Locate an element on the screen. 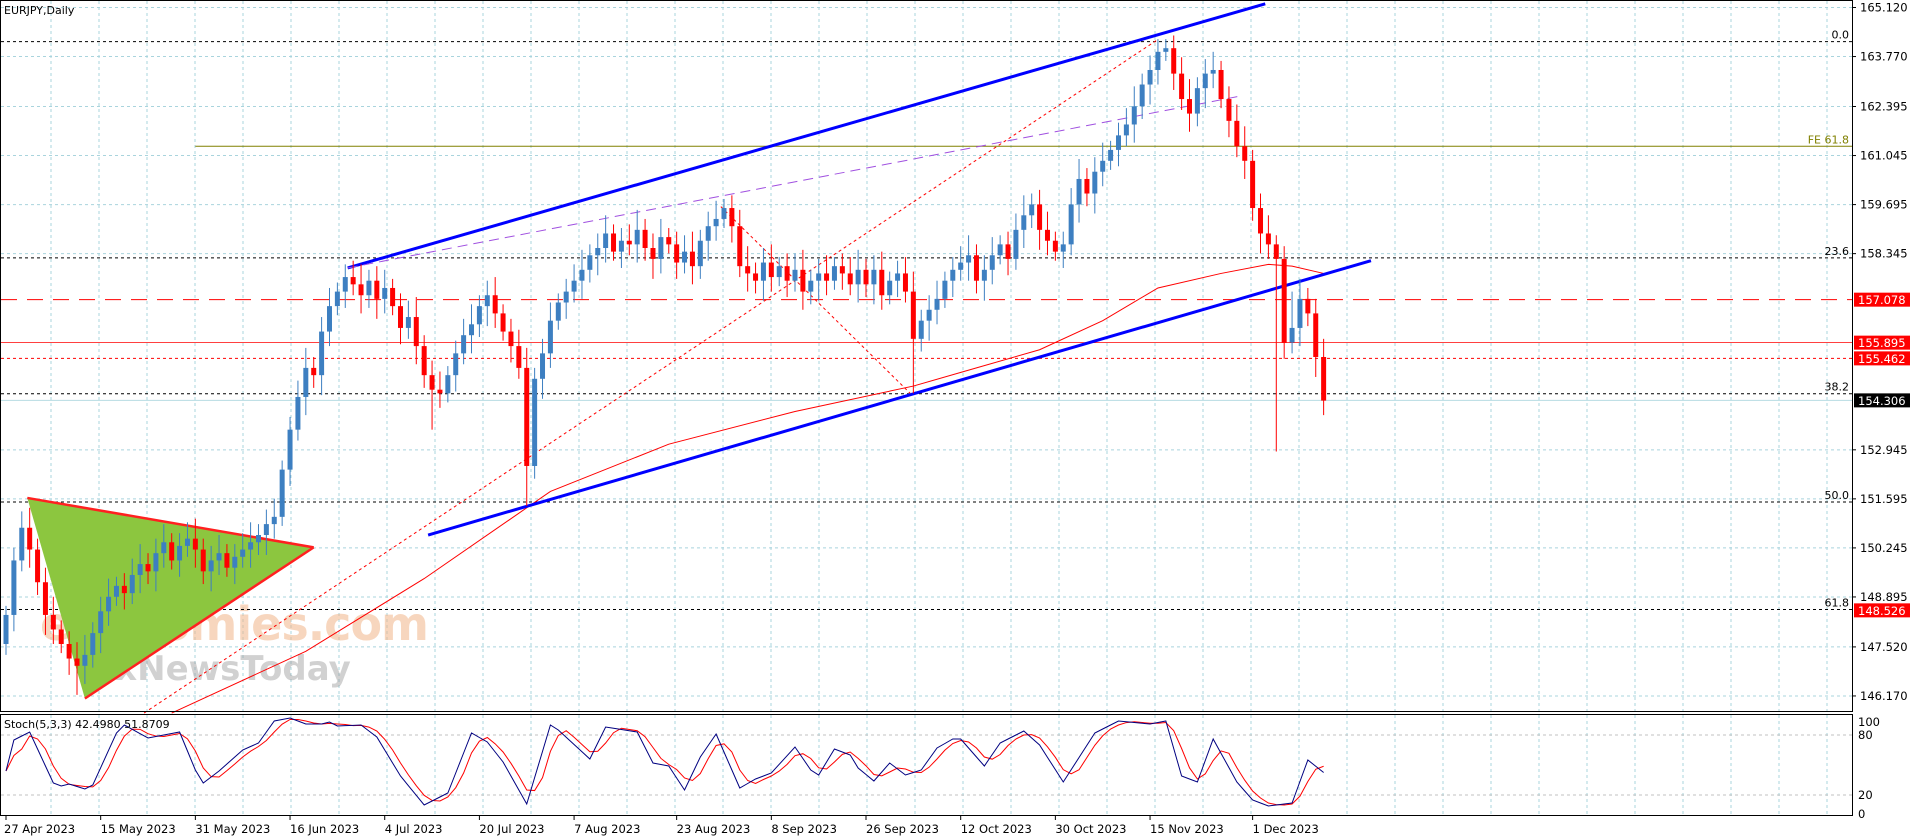  date-label: 4 Jul 2023 is located at coordinates (414, 829).